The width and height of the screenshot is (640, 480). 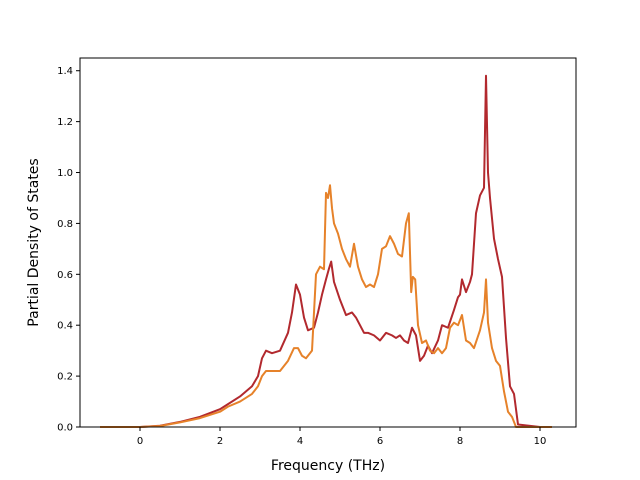 I want to click on y-tick-label: 0.2, so click(x=65, y=377).